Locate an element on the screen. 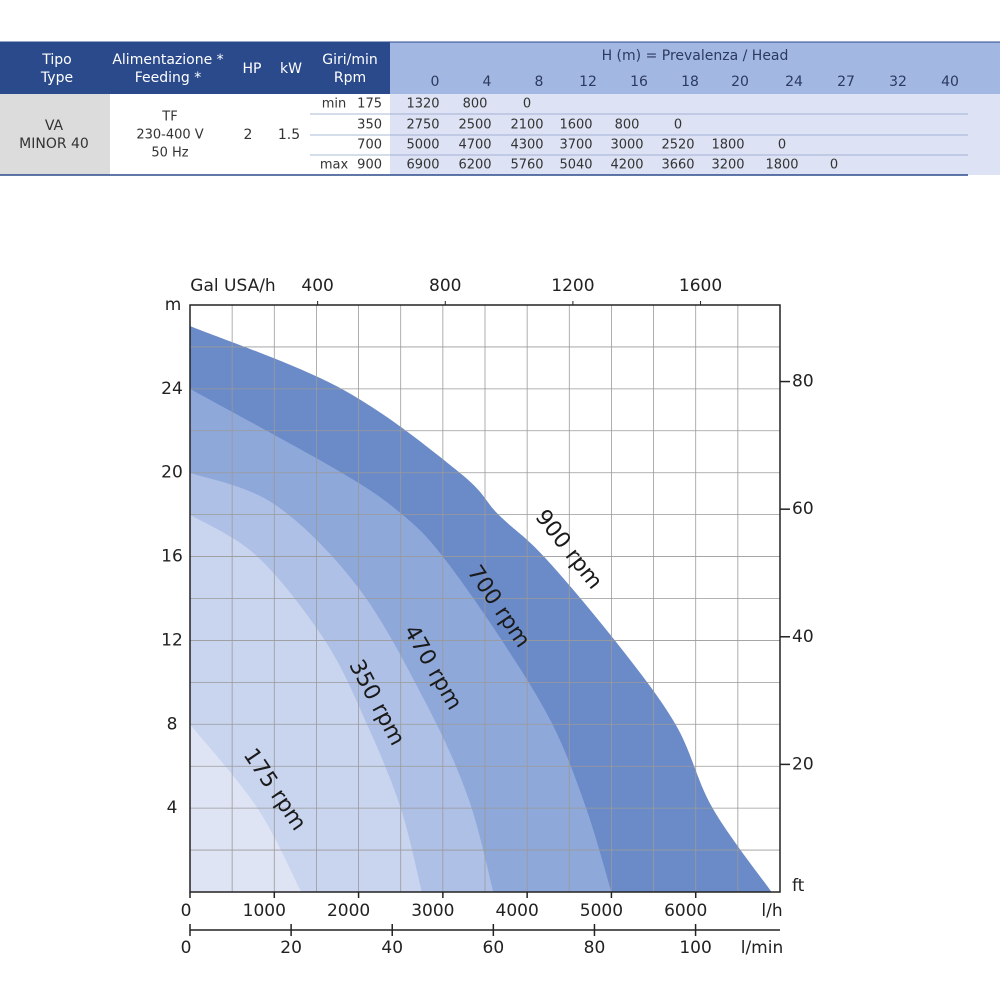 This screenshot has width=1000, height=1004. y2-label: ft is located at coordinates (798, 886).